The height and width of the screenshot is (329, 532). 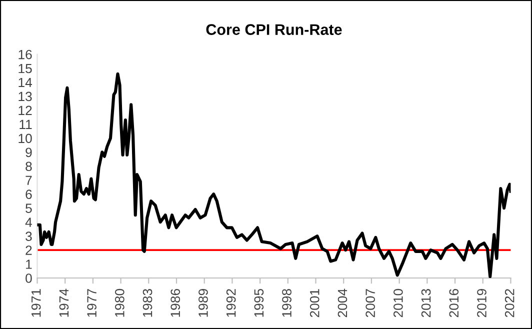 I want to click on x-tick-label: 2019, so click(x=481, y=303).